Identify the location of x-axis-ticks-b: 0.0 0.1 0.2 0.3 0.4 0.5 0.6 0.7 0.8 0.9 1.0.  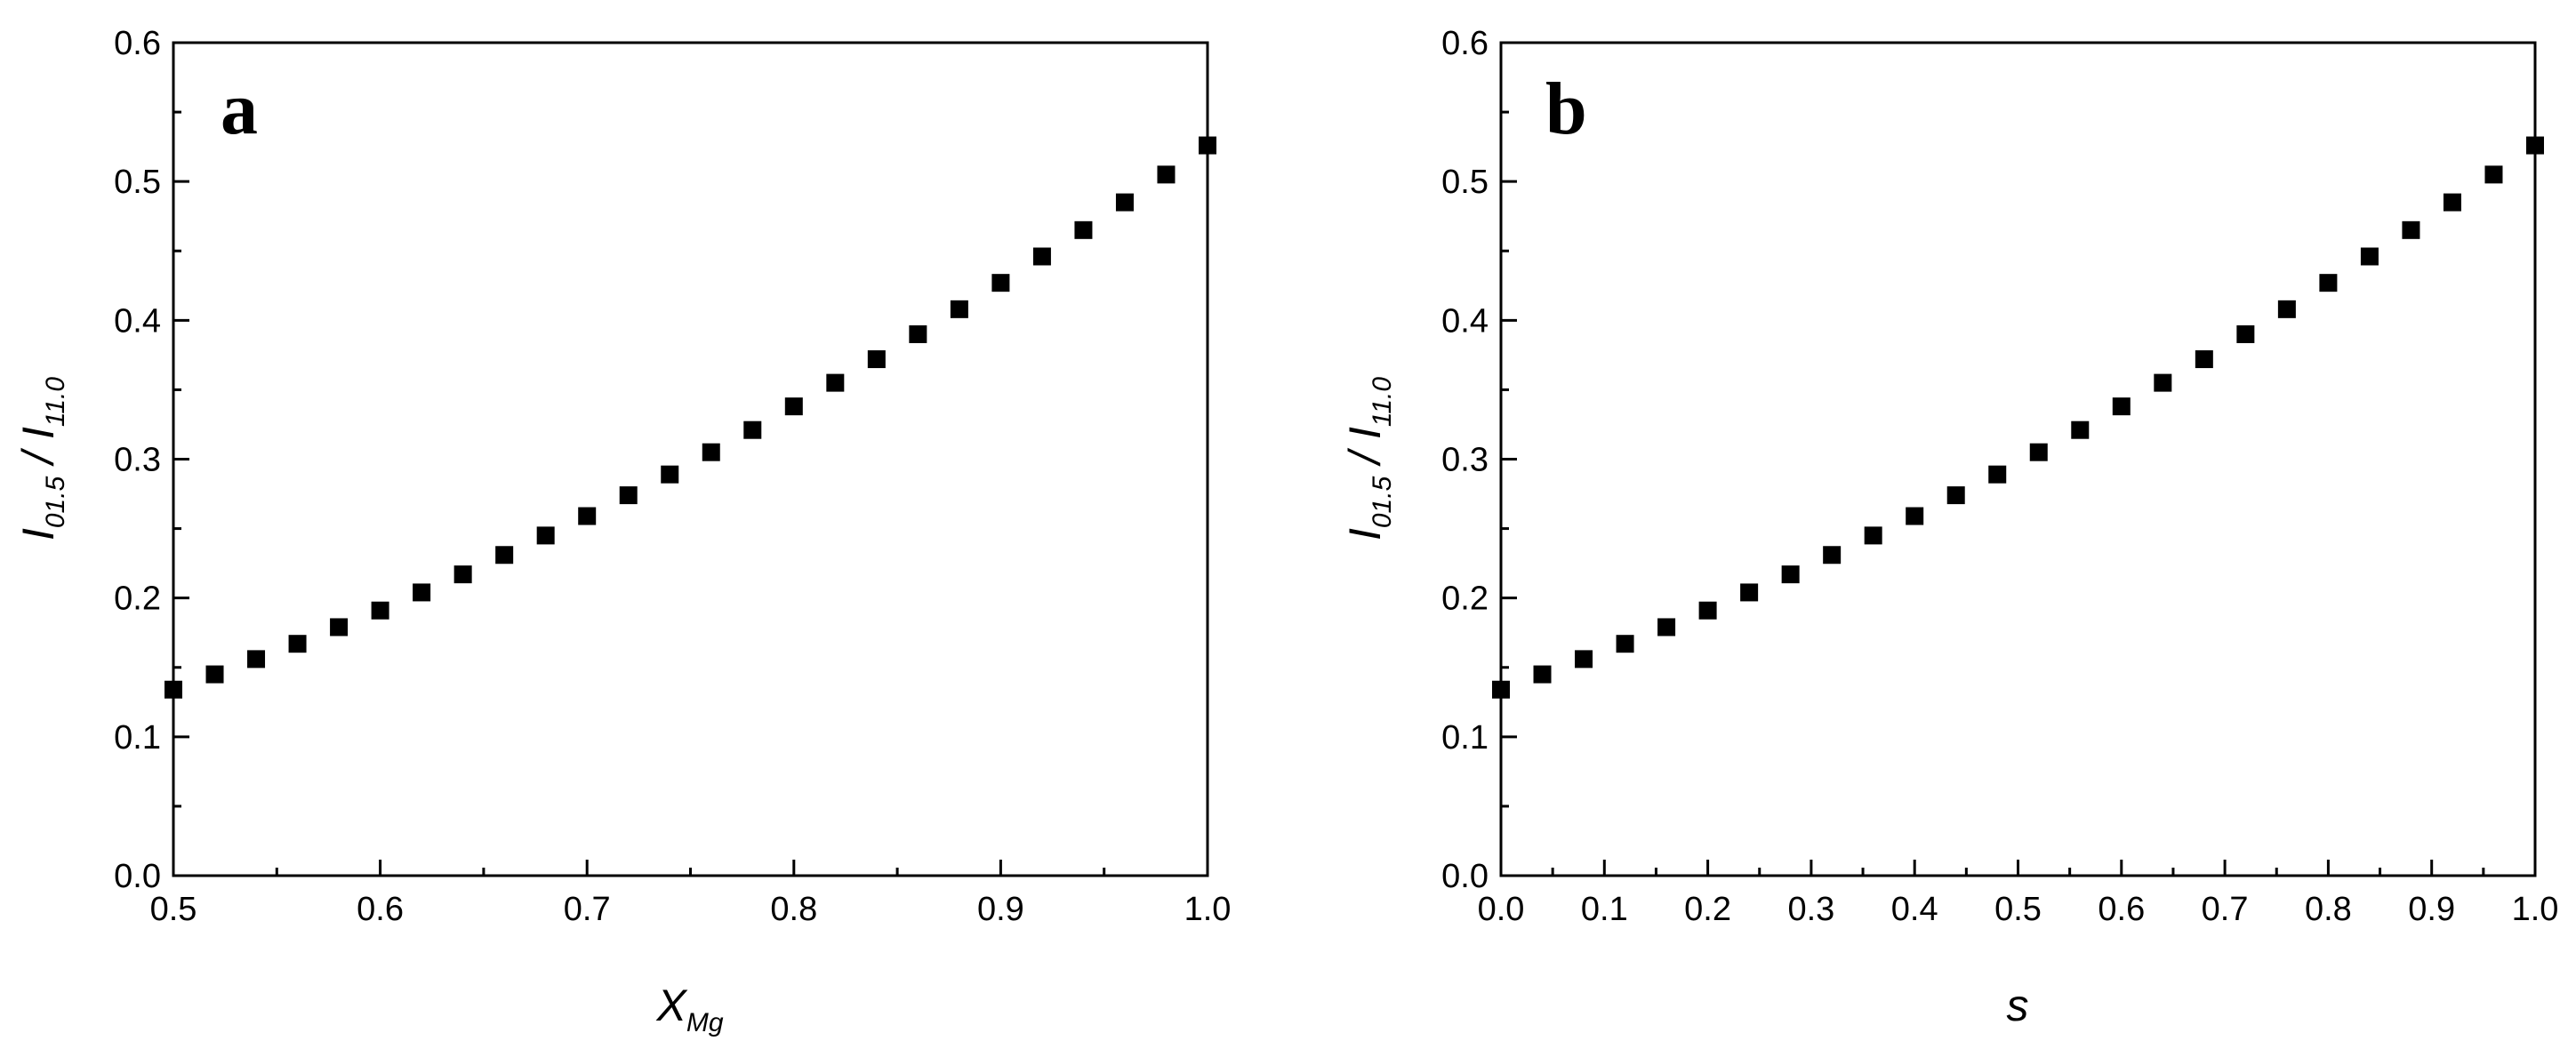
(2018, 894).